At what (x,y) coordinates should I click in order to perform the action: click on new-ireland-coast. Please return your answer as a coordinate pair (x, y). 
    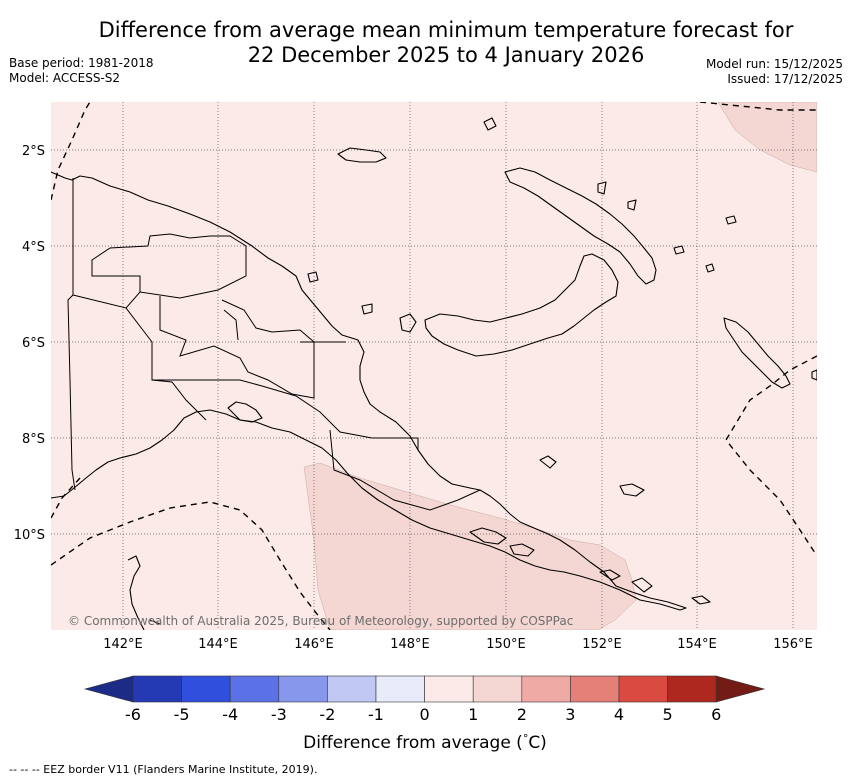
    Looking at the image, I should click on (580, 226).